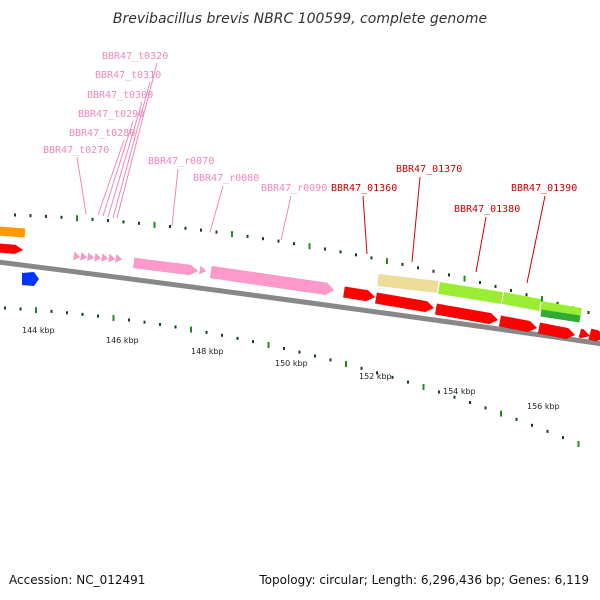  I want to click on gene-label: BBR47_t0270, so click(76, 150).